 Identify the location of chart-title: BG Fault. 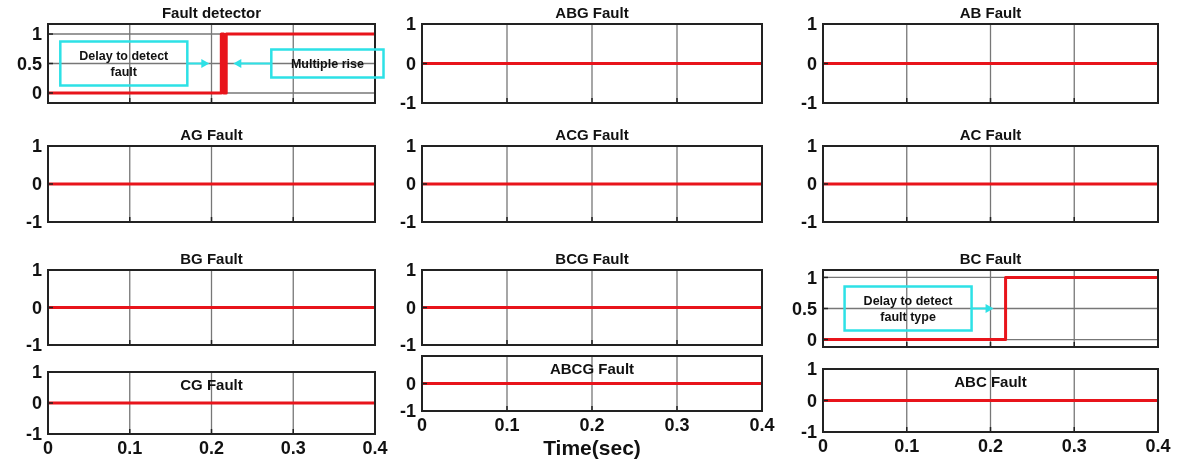
(211, 258).